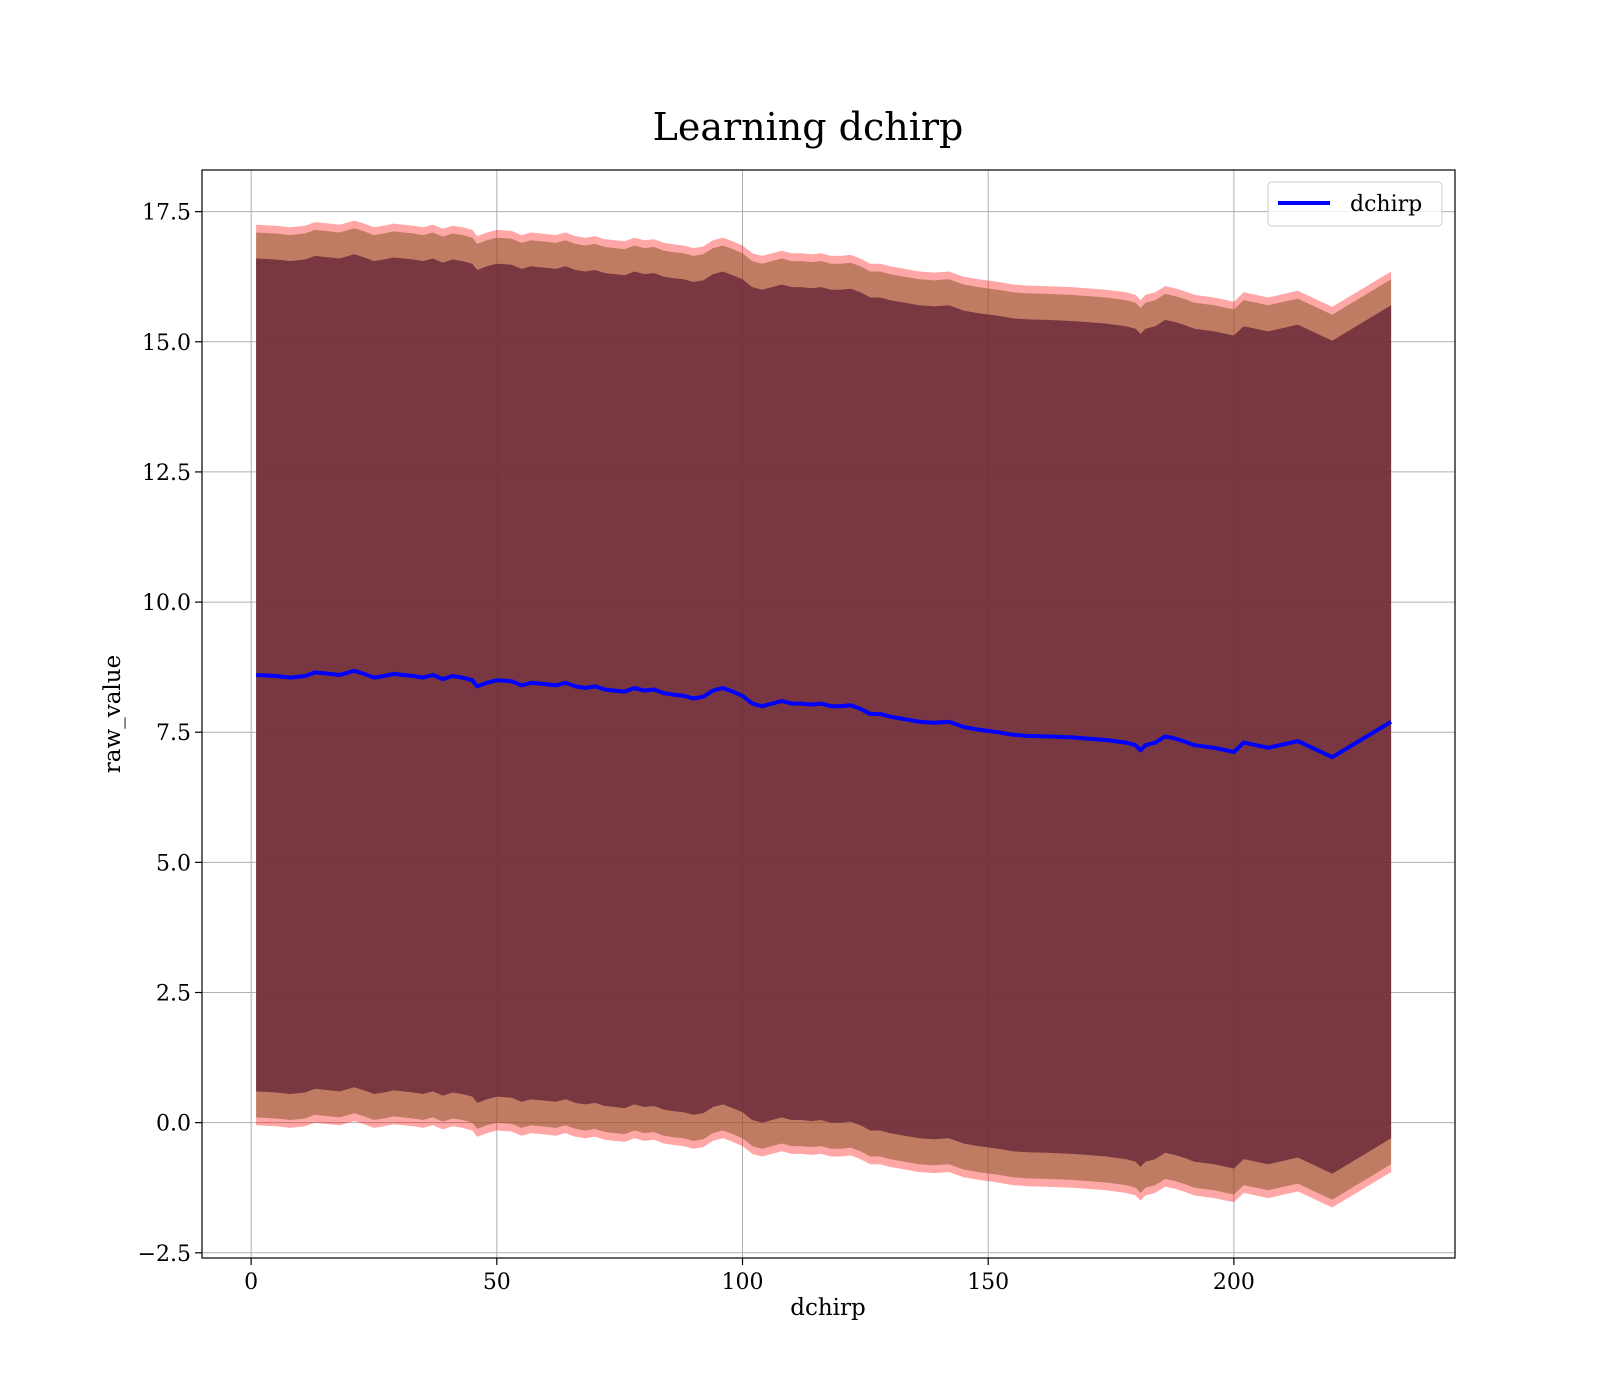 The image size is (1600, 1400). I want to click on x-tick-label: 150, so click(988, 1282).